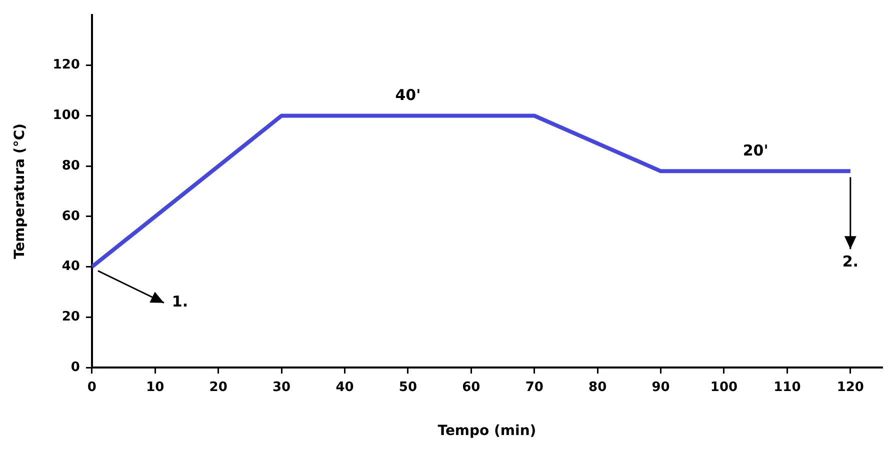  I want to click on y-tick-label: 60, so click(71, 216).